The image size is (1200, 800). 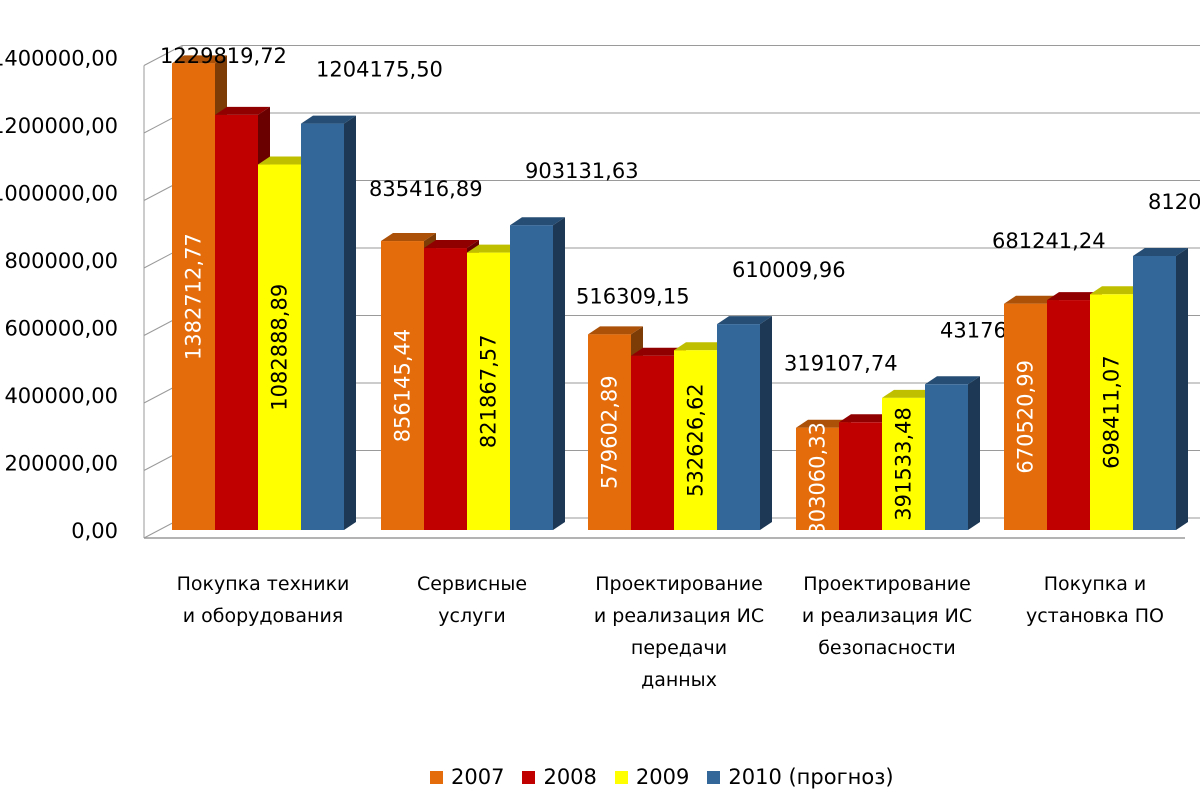 I want to click on data-label: 532626,62, so click(x=696, y=440).